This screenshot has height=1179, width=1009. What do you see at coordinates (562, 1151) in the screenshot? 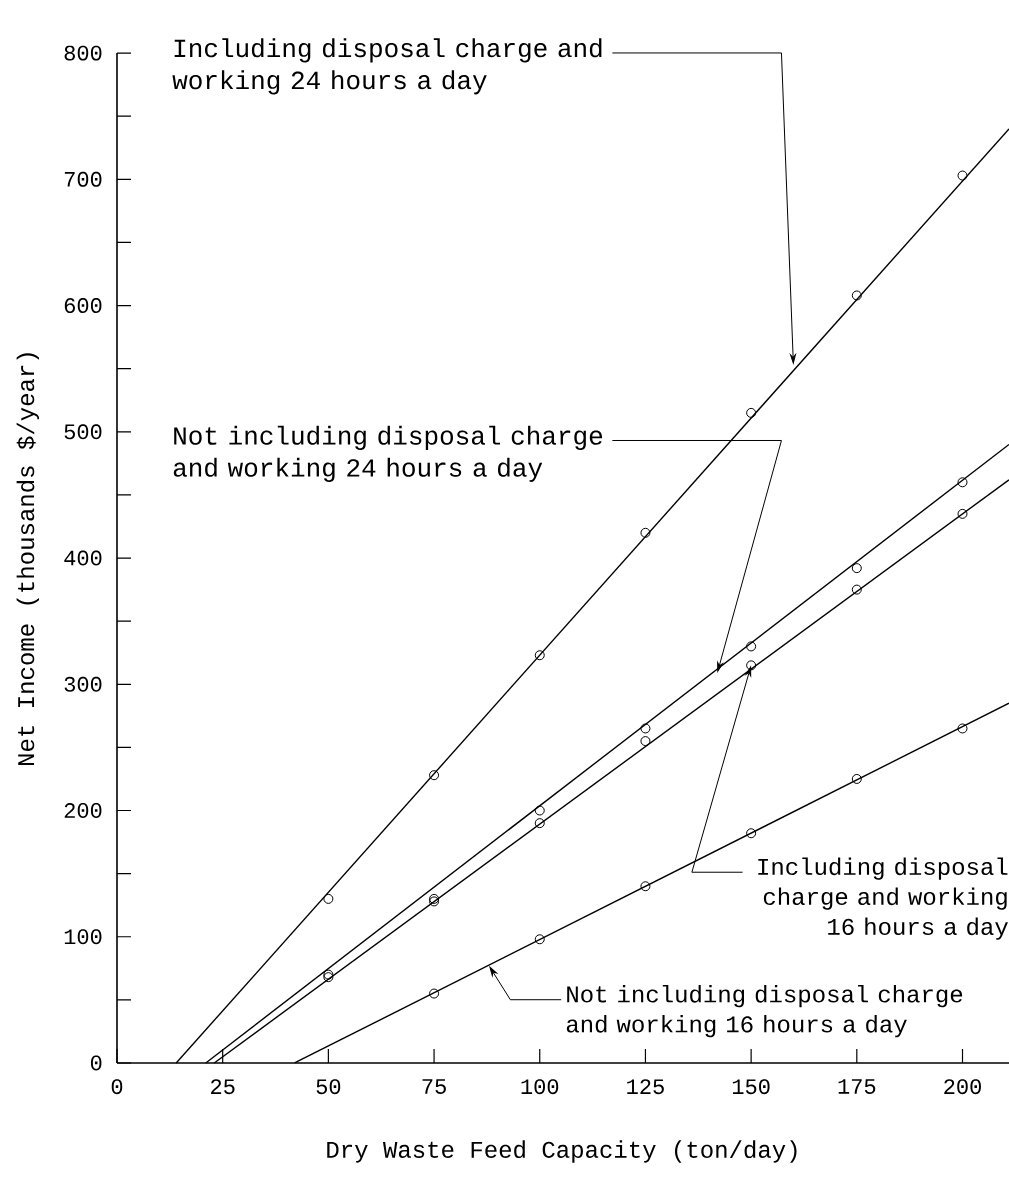
I see `x-axis-title: Dry Waste Feed Capacity (ton/day)` at bounding box center [562, 1151].